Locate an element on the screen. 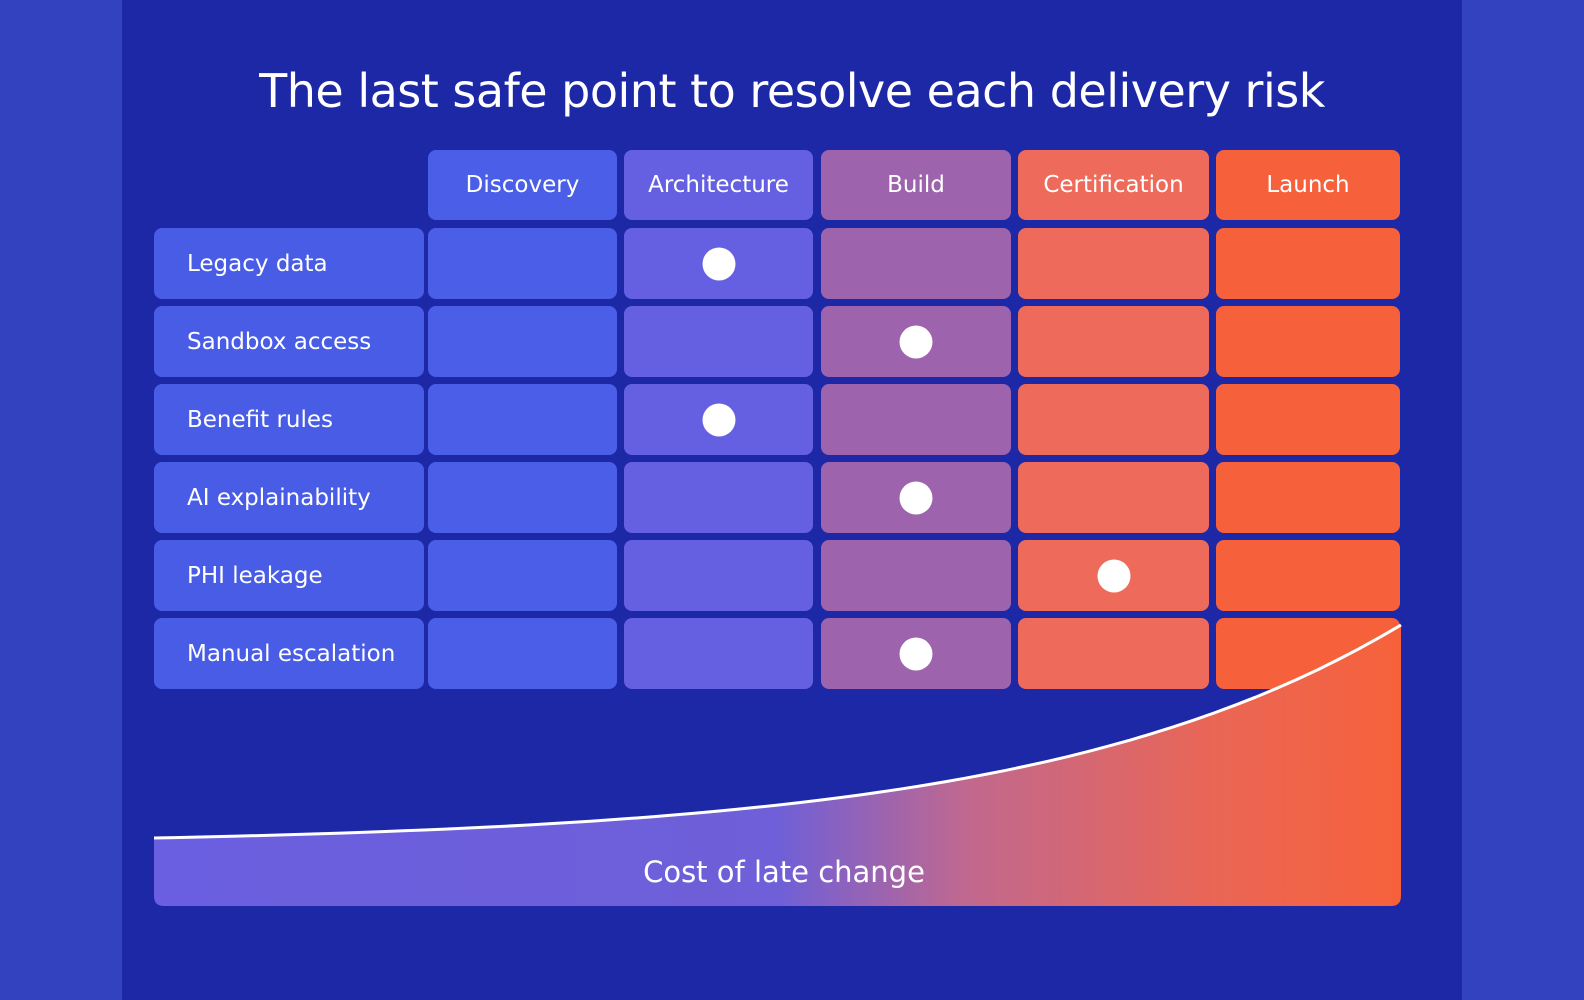 The height and width of the screenshot is (1000, 1584). stage-header-launch: Launch is located at coordinates (1308, 185).